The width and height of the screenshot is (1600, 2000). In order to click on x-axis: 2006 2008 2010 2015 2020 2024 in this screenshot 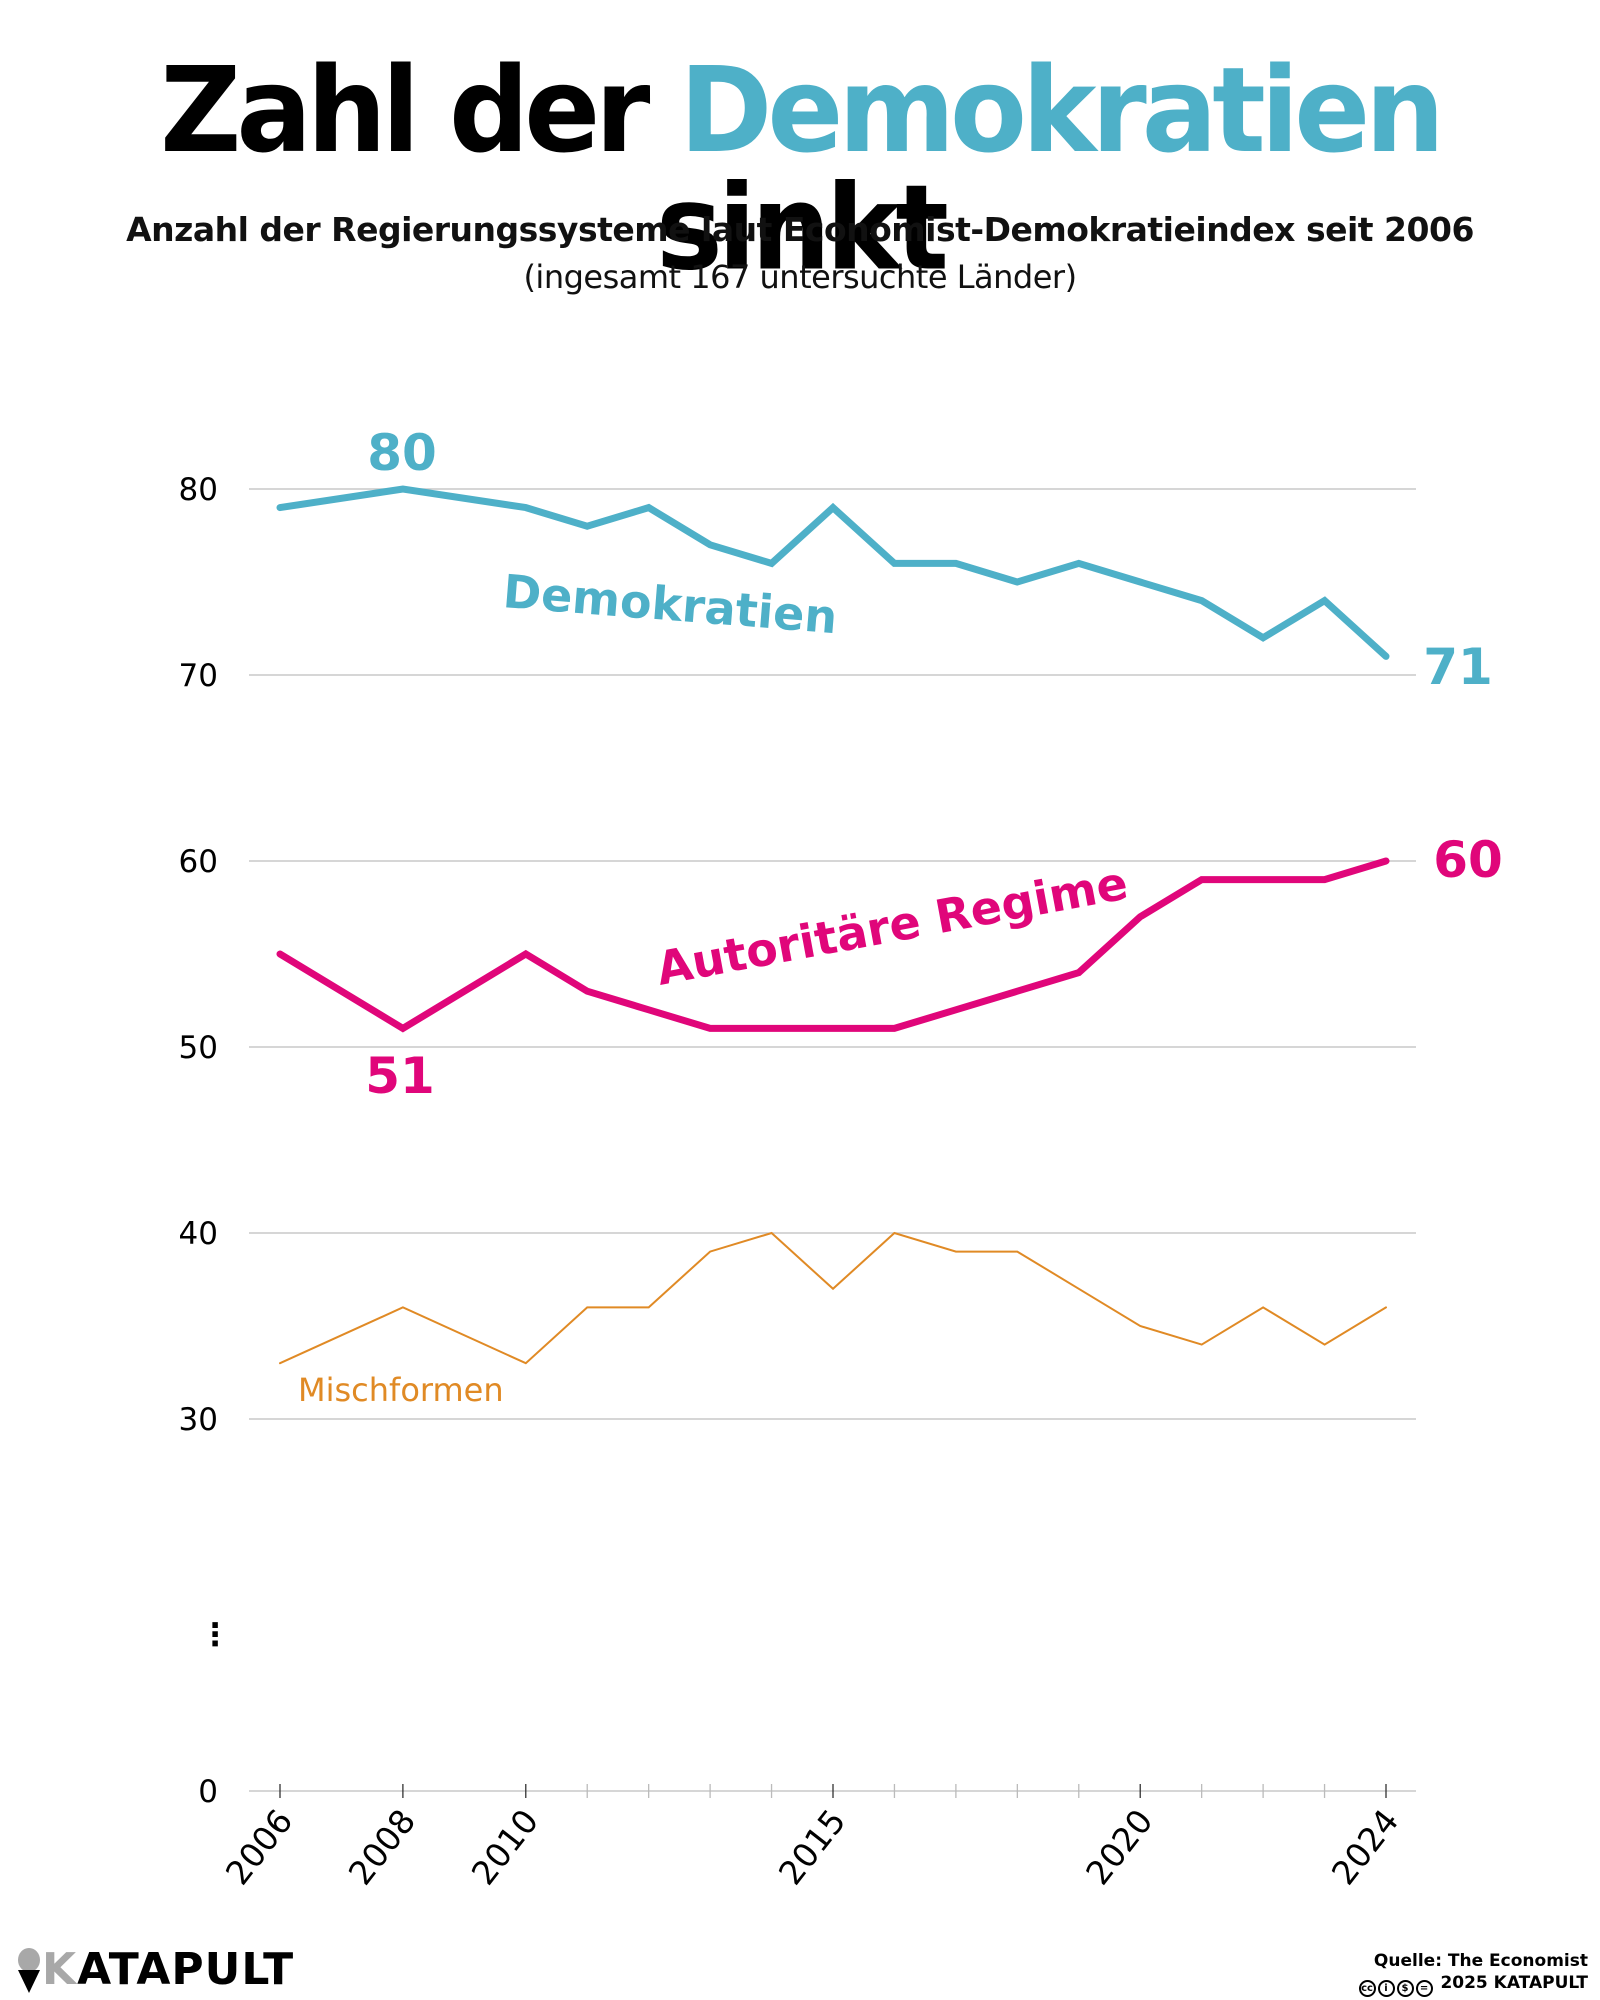, I will do `click(812, 1838)`.